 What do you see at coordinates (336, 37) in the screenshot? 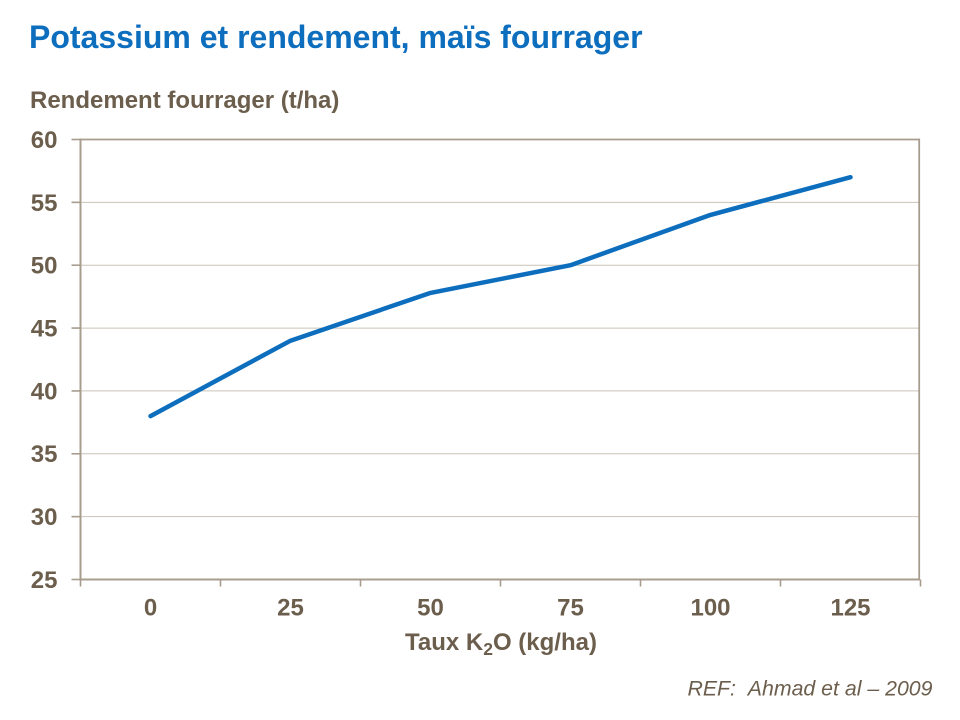
I see `svg-text:Potassium et rendement, maïs f: Potassium et rendement, maïs fourrager` at bounding box center [336, 37].